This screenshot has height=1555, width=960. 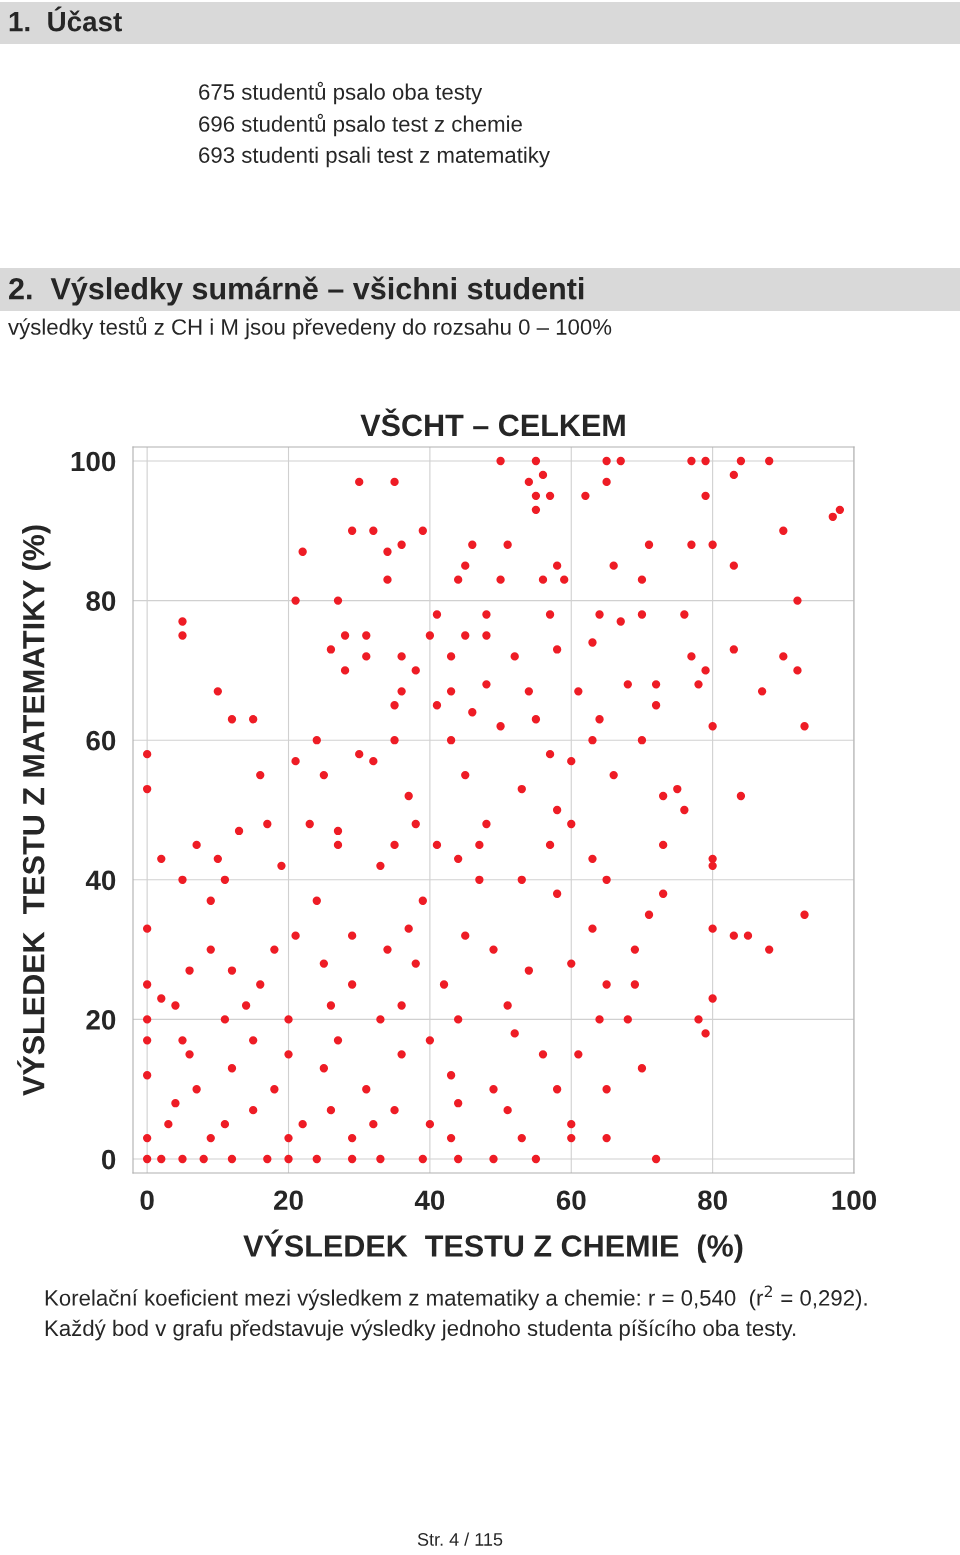 I want to click on text: Korelační koeficient mezi výsledkem z matematiky a chemie: r = 0,540 (r$^{2}$ = 0,292)., so click(x=456, y=1298).